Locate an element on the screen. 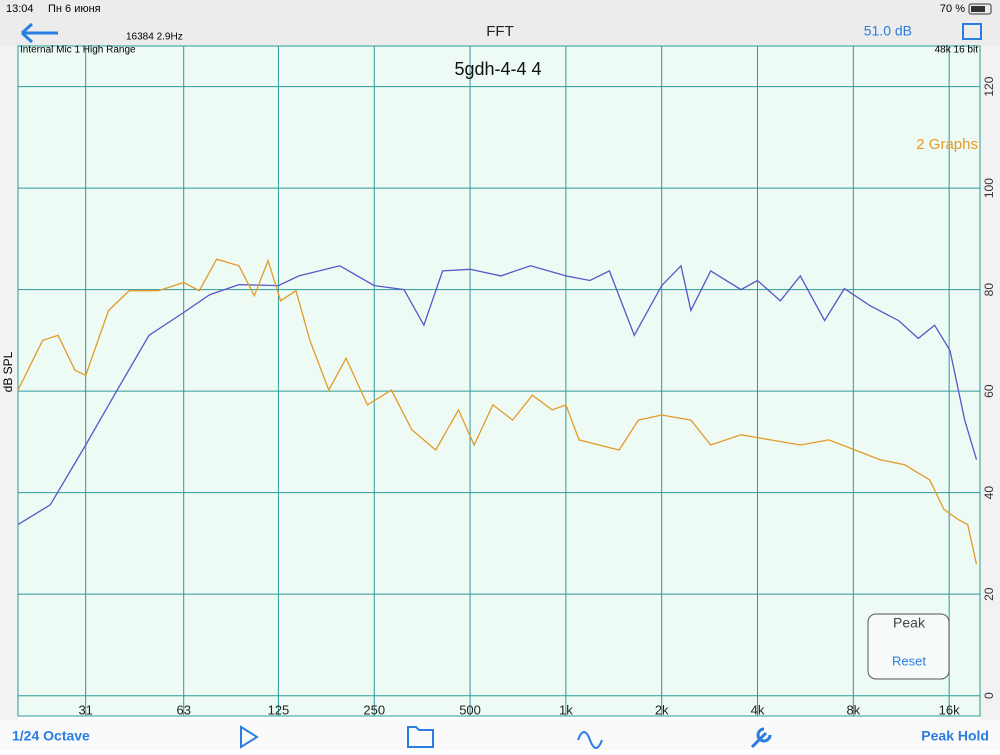  x-tick-label: 2k is located at coordinates (662, 709).